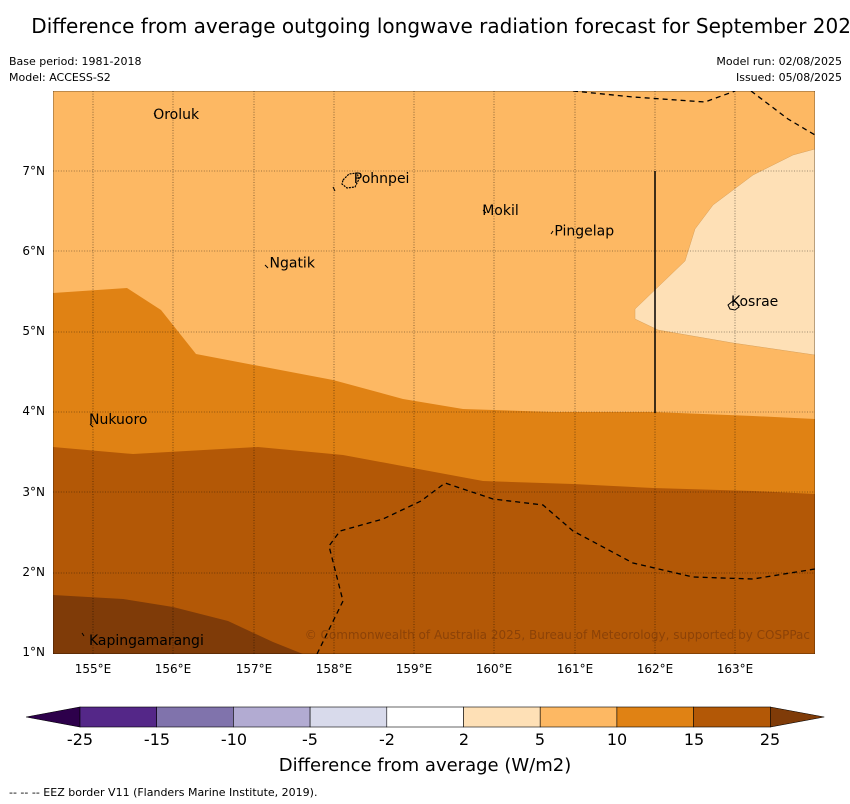 This screenshot has height=804, width=850. I want to click on colorbar-under-arrow, so click(53, 717).